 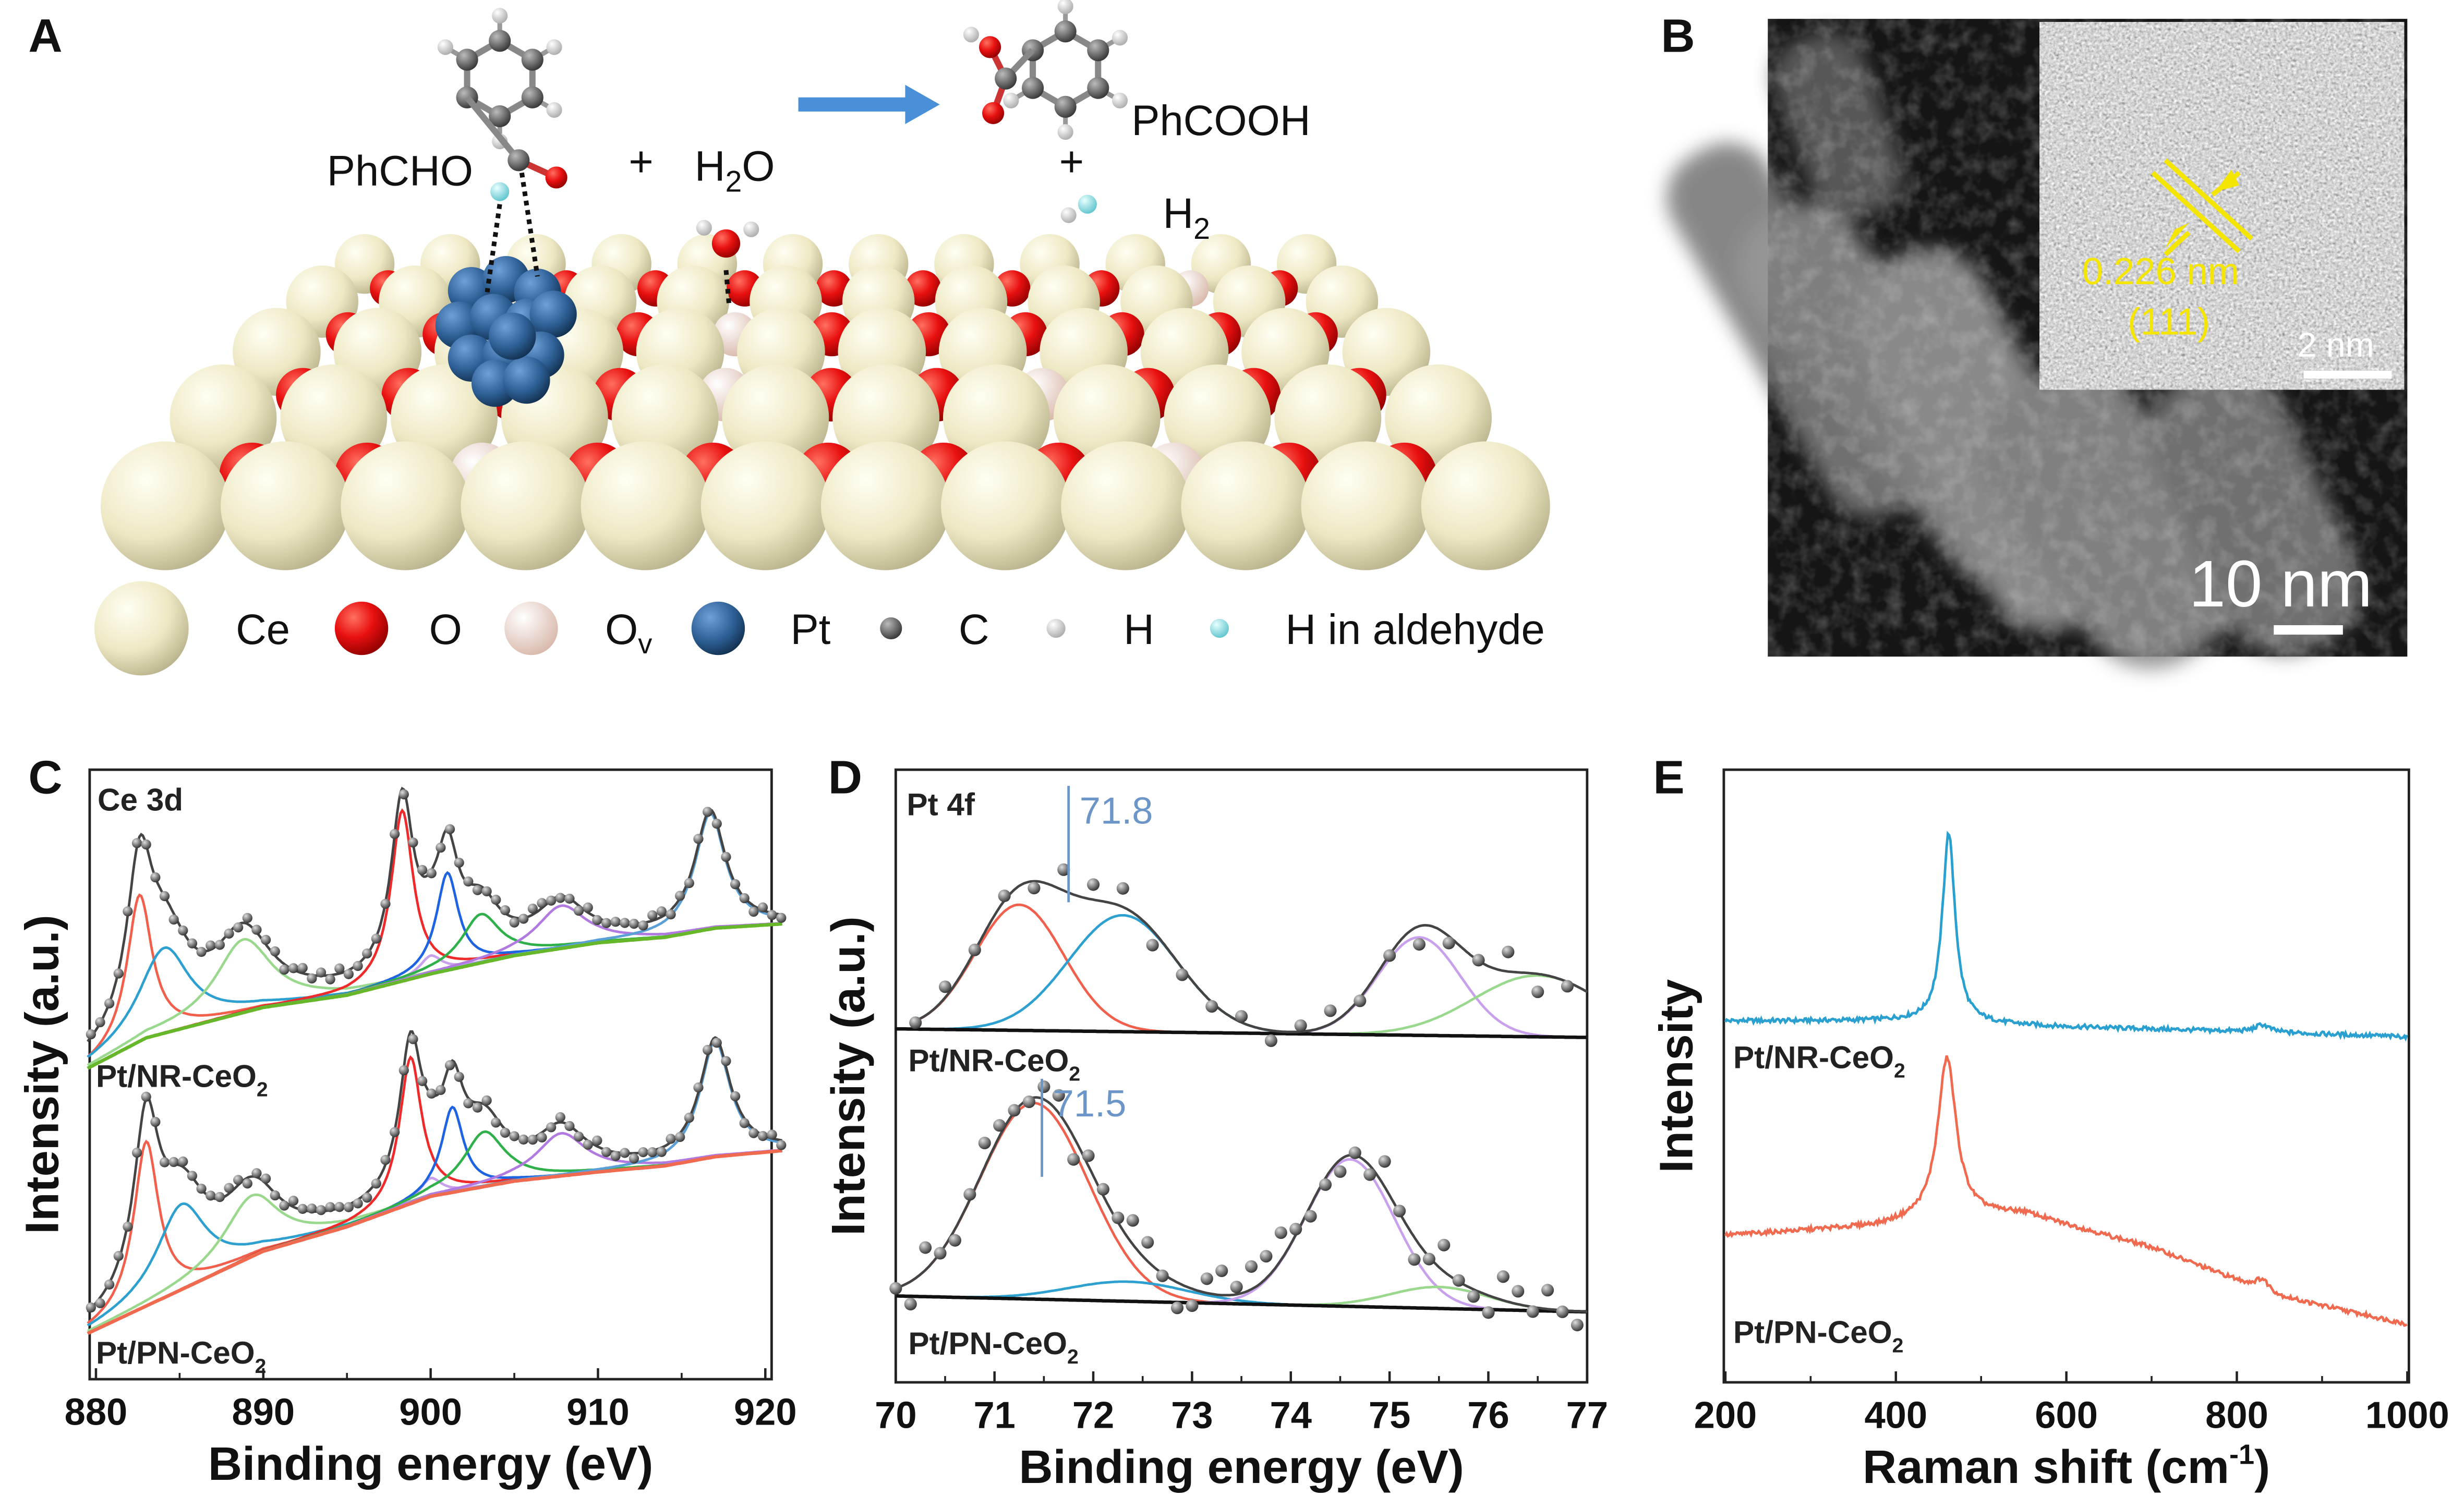 What do you see at coordinates (529, 225) in the screenshot?
I see `interaction-line` at bounding box center [529, 225].